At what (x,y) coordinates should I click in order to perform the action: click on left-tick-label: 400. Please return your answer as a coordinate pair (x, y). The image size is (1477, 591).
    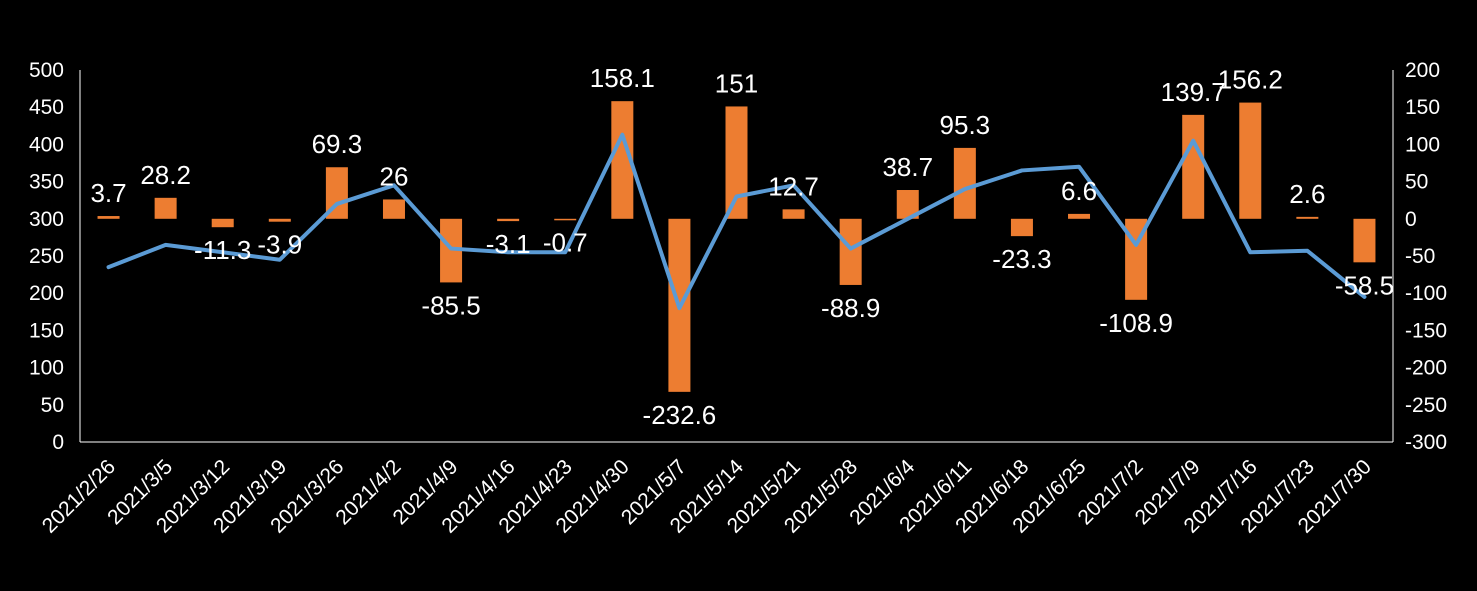
    Looking at the image, I should click on (46, 144).